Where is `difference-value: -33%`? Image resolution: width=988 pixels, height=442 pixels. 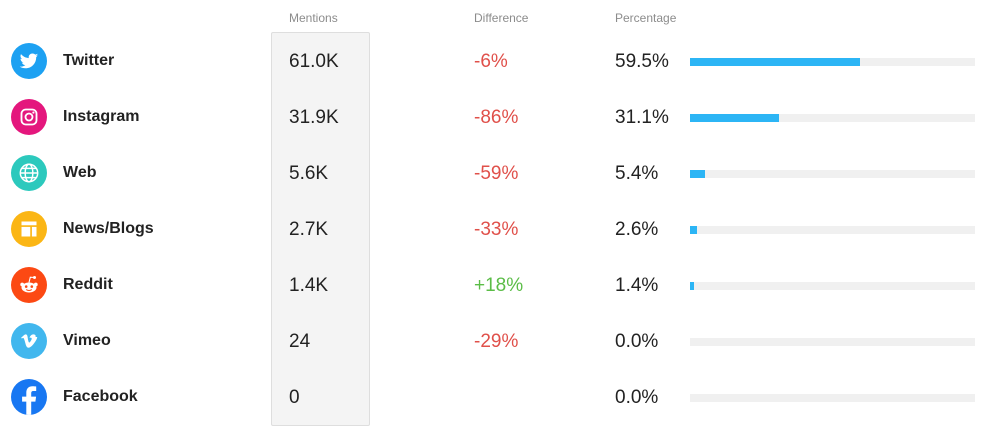 difference-value: -33% is located at coordinates (496, 229).